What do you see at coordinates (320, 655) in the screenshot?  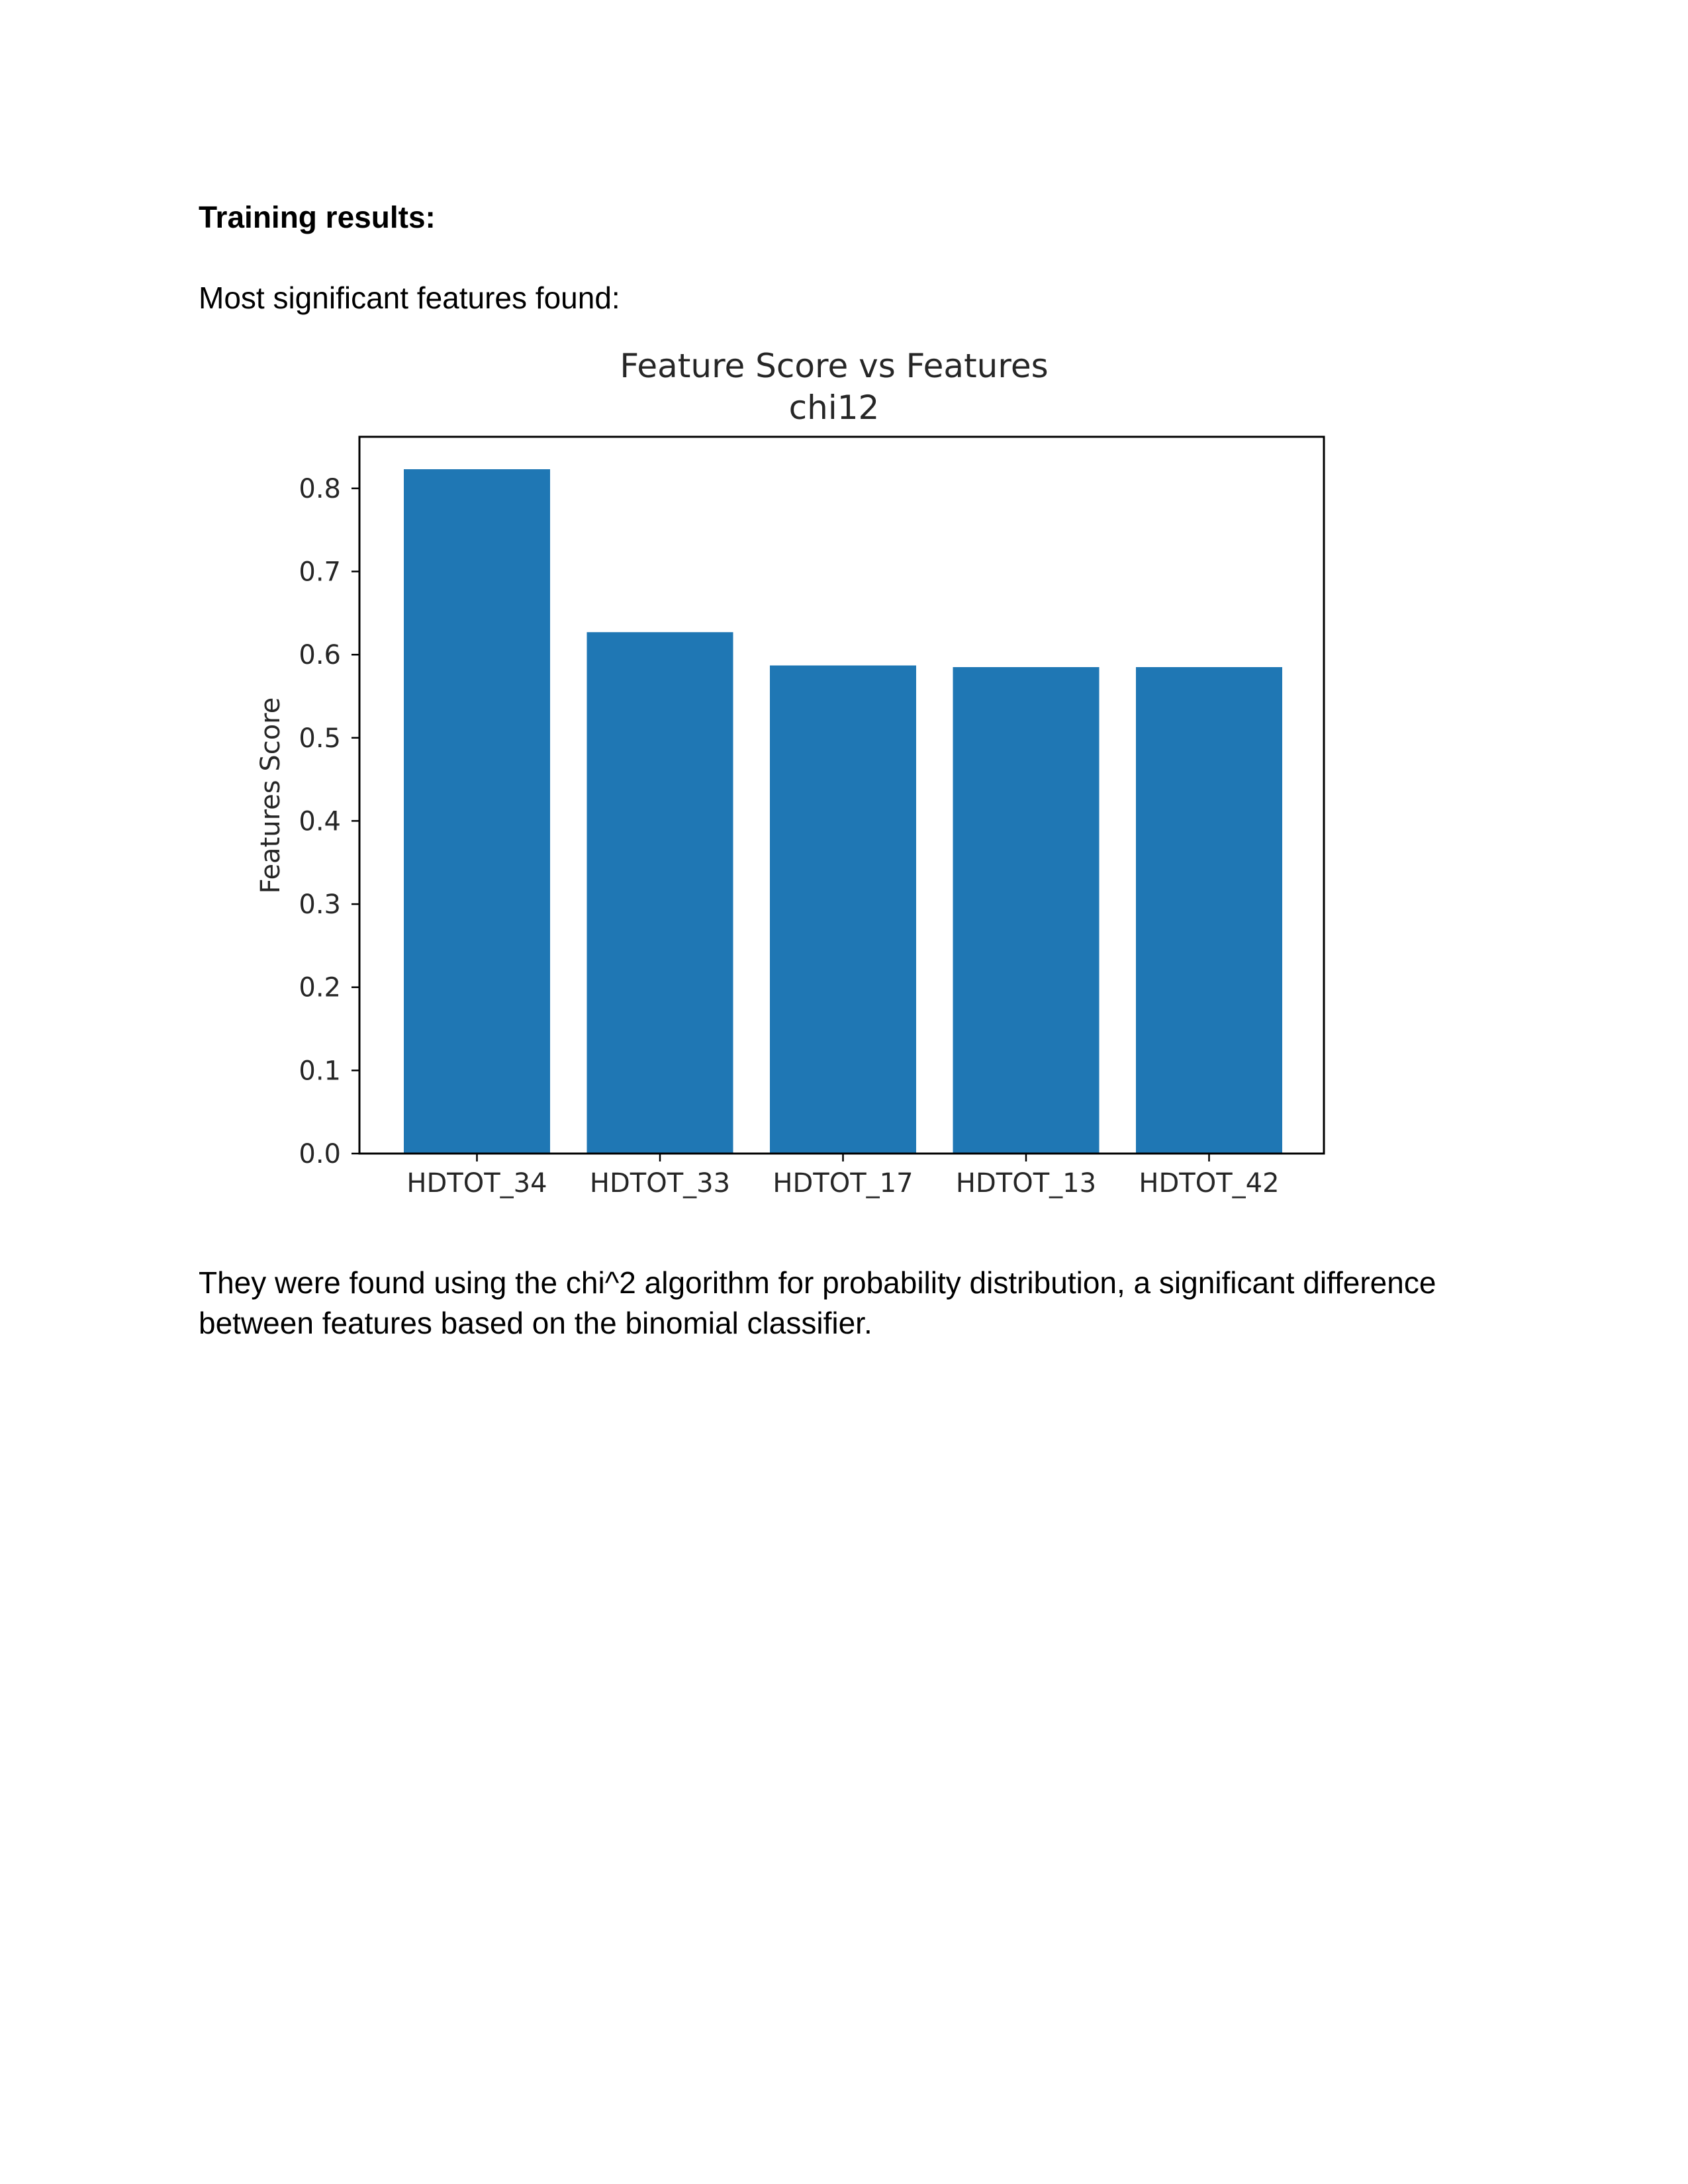 I see `y-tick-label: 0.6` at bounding box center [320, 655].